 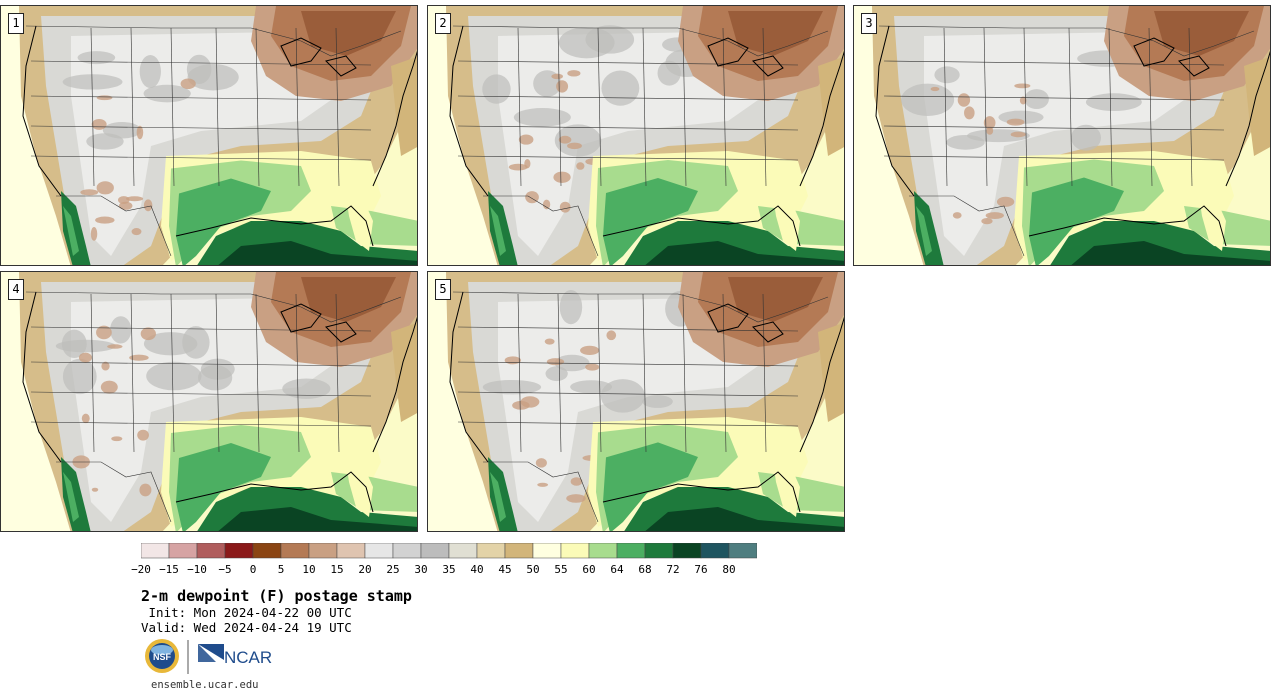 What do you see at coordinates (197, 569) in the screenshot?
I see `colorbar-tick-label: −10` at bounding box center [197, 569].